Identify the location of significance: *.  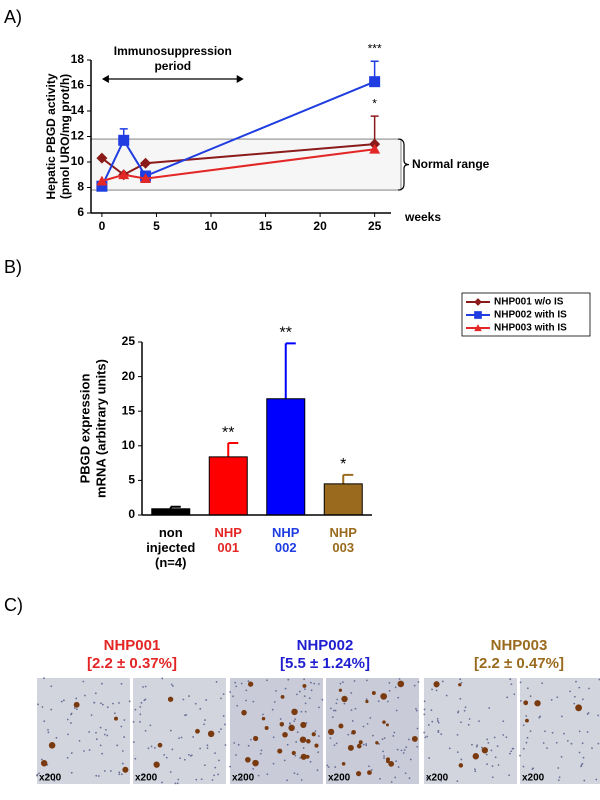
(343, 464).